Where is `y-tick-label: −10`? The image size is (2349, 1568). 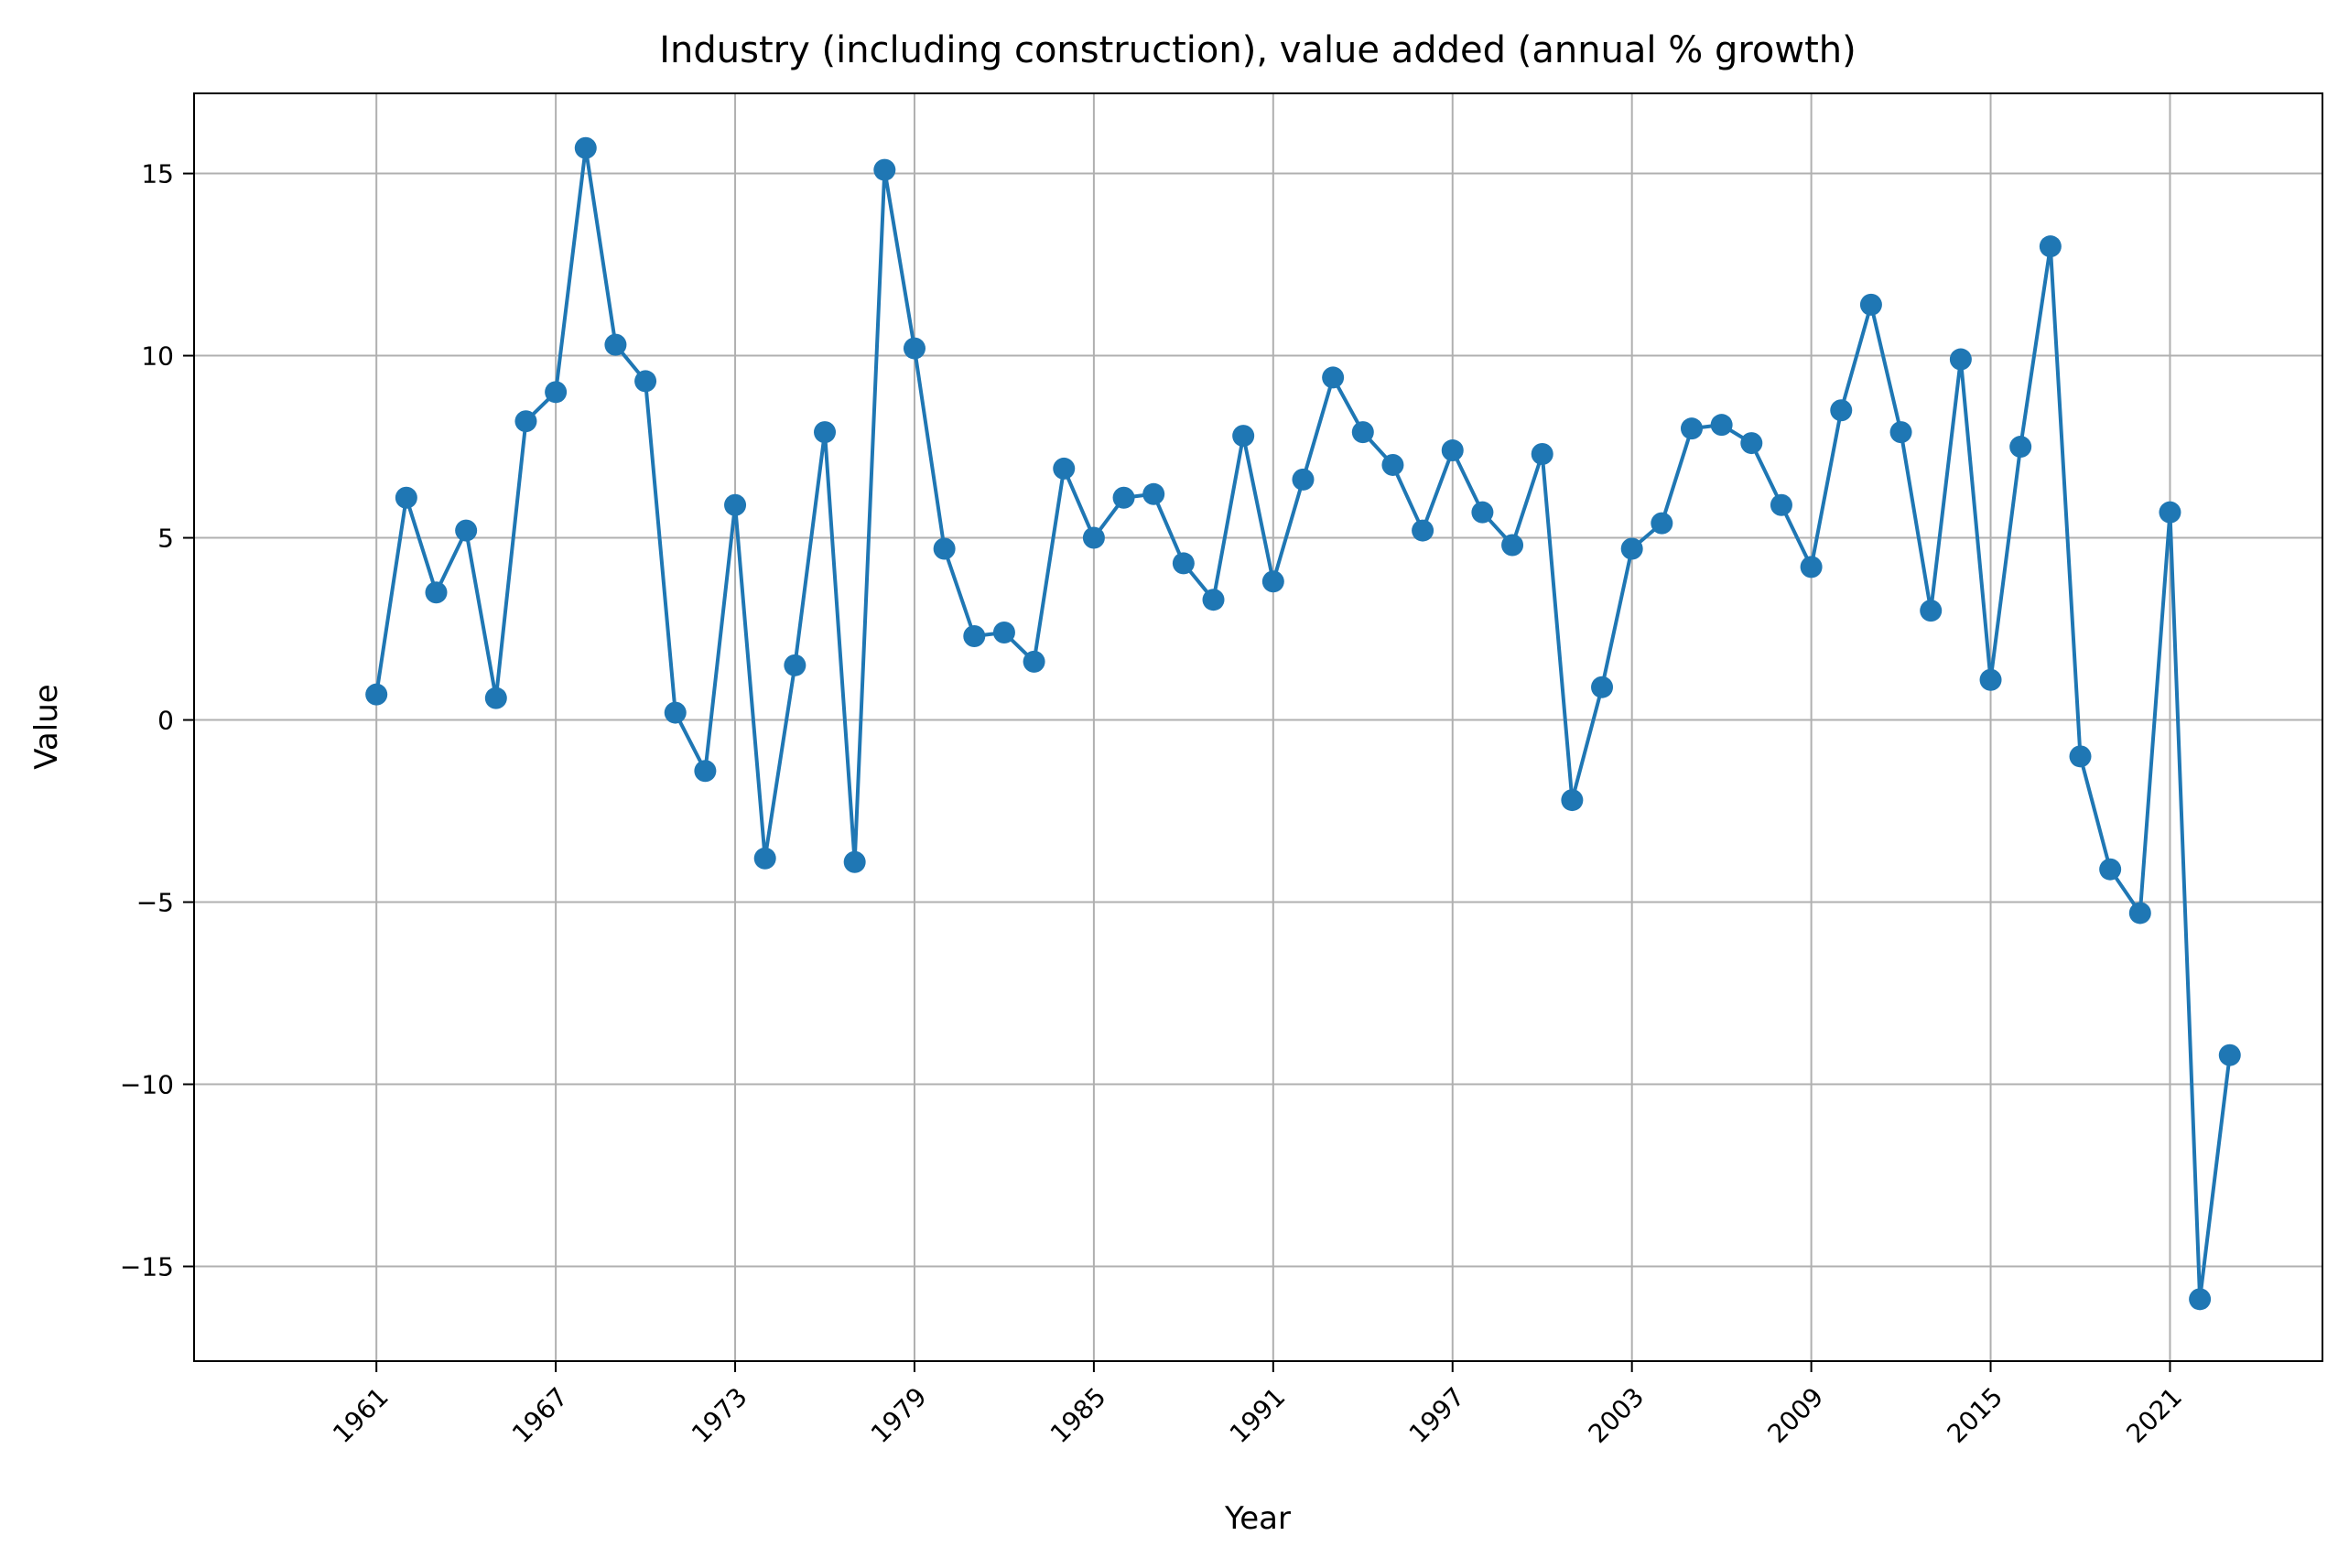 y-tick-label: −10 is located at coordinates (147, 1085).